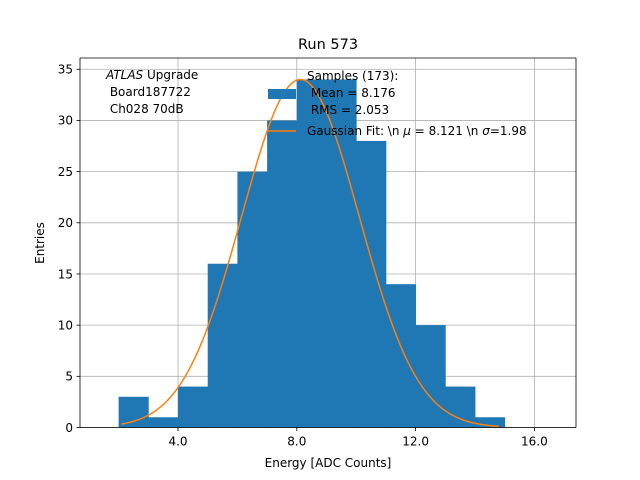 The height and width of the screenshot is (480, 640). What do you see at coordinates (170, 75) in the screenshot?
I see `annotation-experiment-suffix: Upgrade` at bounding box center [170, 75].